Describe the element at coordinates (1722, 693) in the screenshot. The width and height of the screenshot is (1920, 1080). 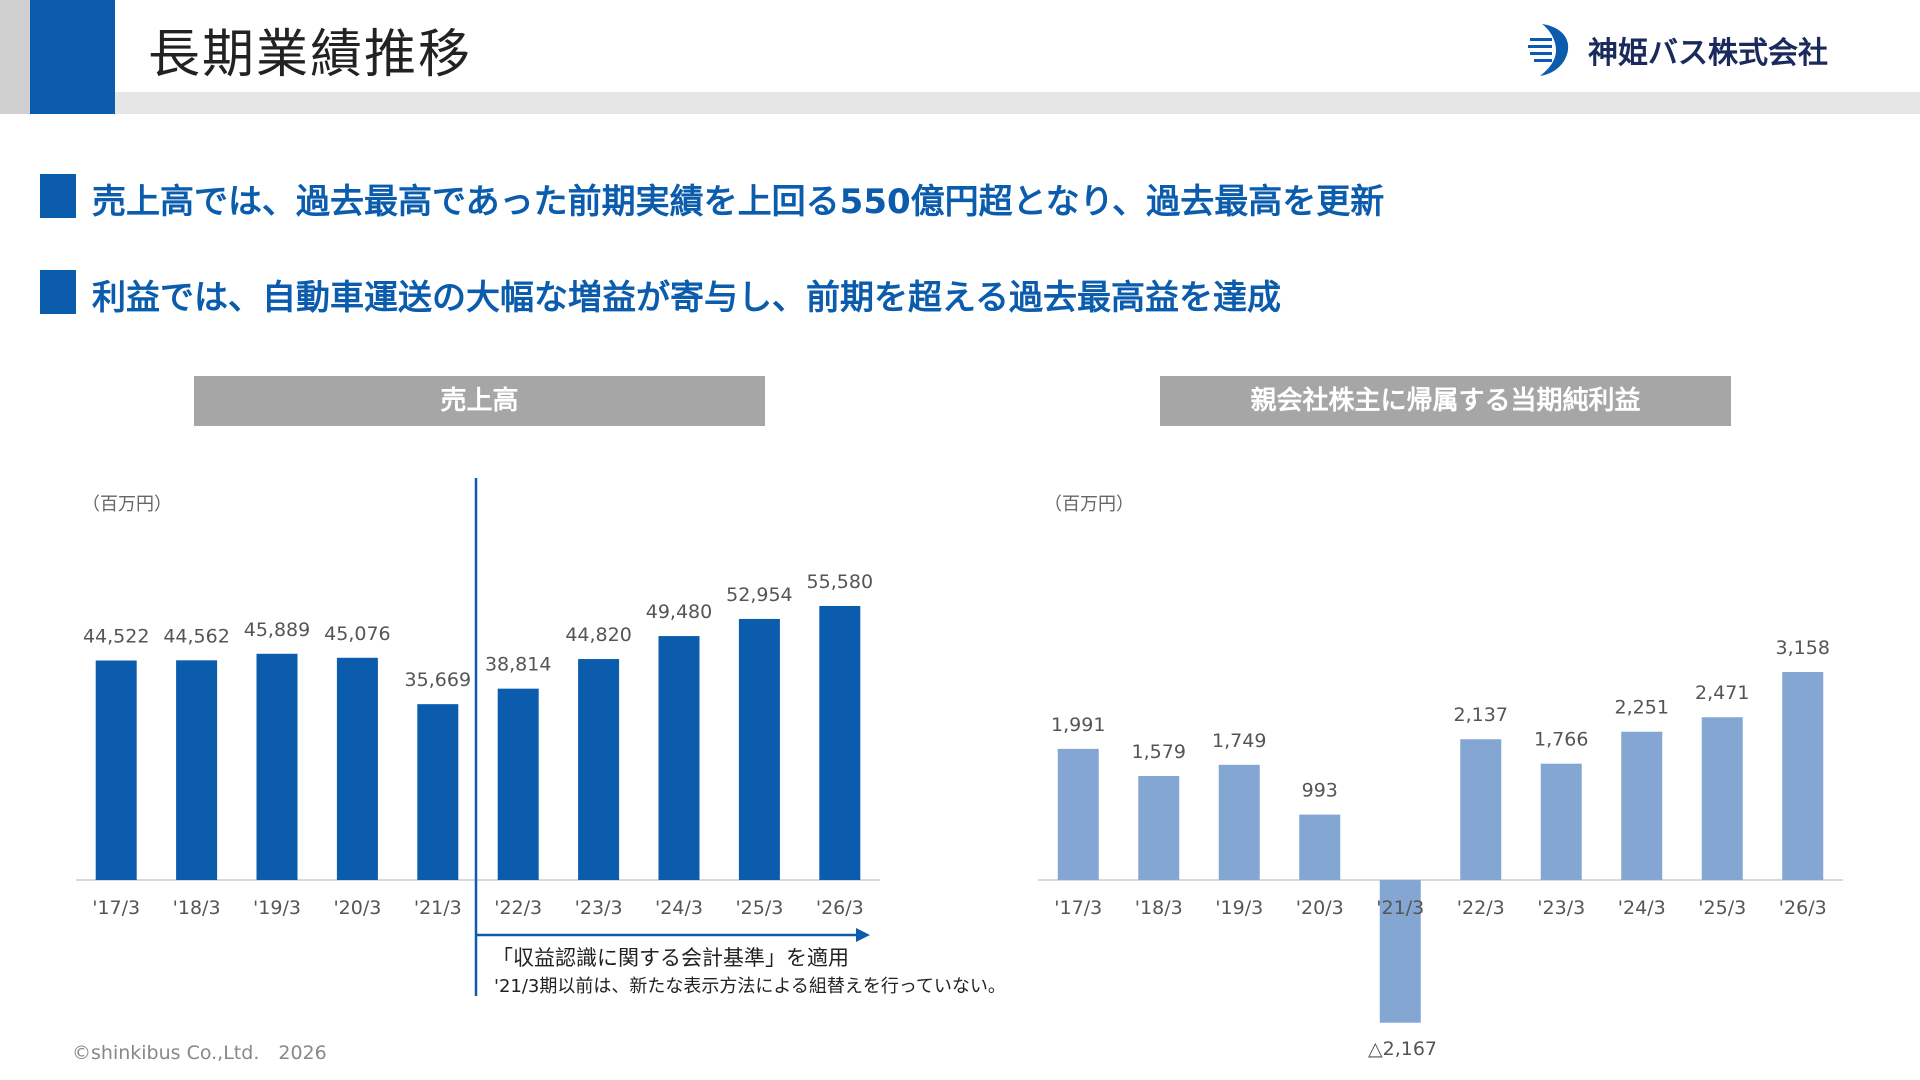
I see `data-label: 2,471` at that location.